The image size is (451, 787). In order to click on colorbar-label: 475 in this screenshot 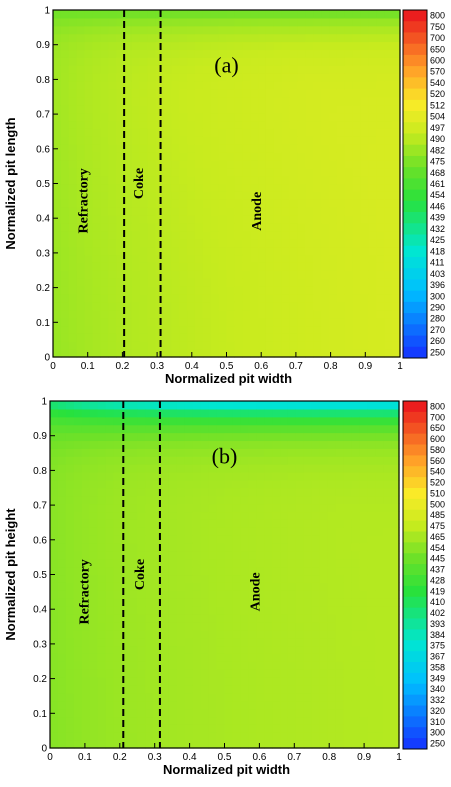, I will do `click(437, 526)`.